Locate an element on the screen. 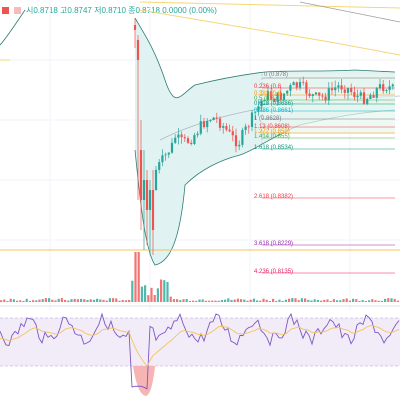 Image resolution: width=400 pixels, height=400 pixels. moving-average-long is located at coordinates (269, 32).